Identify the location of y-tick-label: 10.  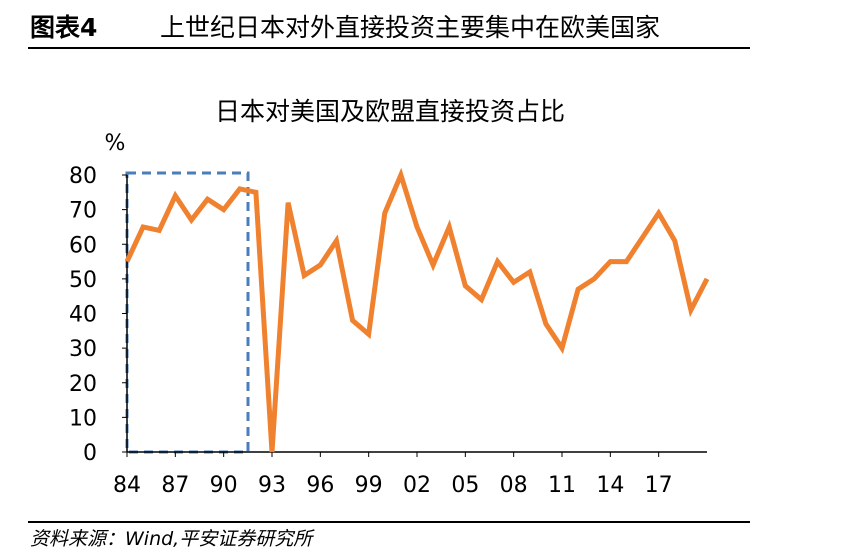
(83, 418).